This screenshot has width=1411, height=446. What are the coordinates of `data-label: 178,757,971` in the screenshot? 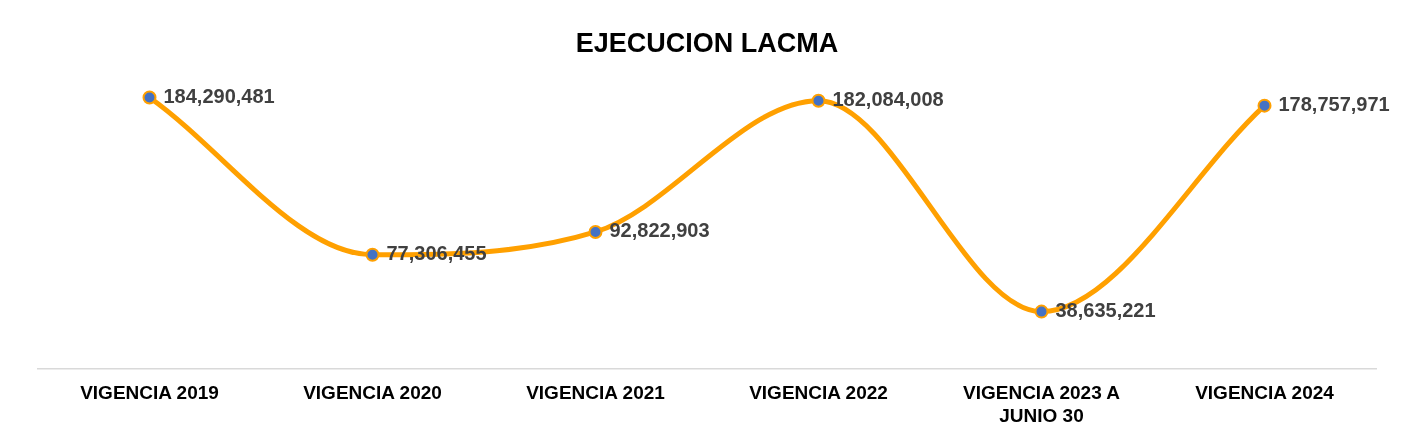 It's located at (1334, 104).